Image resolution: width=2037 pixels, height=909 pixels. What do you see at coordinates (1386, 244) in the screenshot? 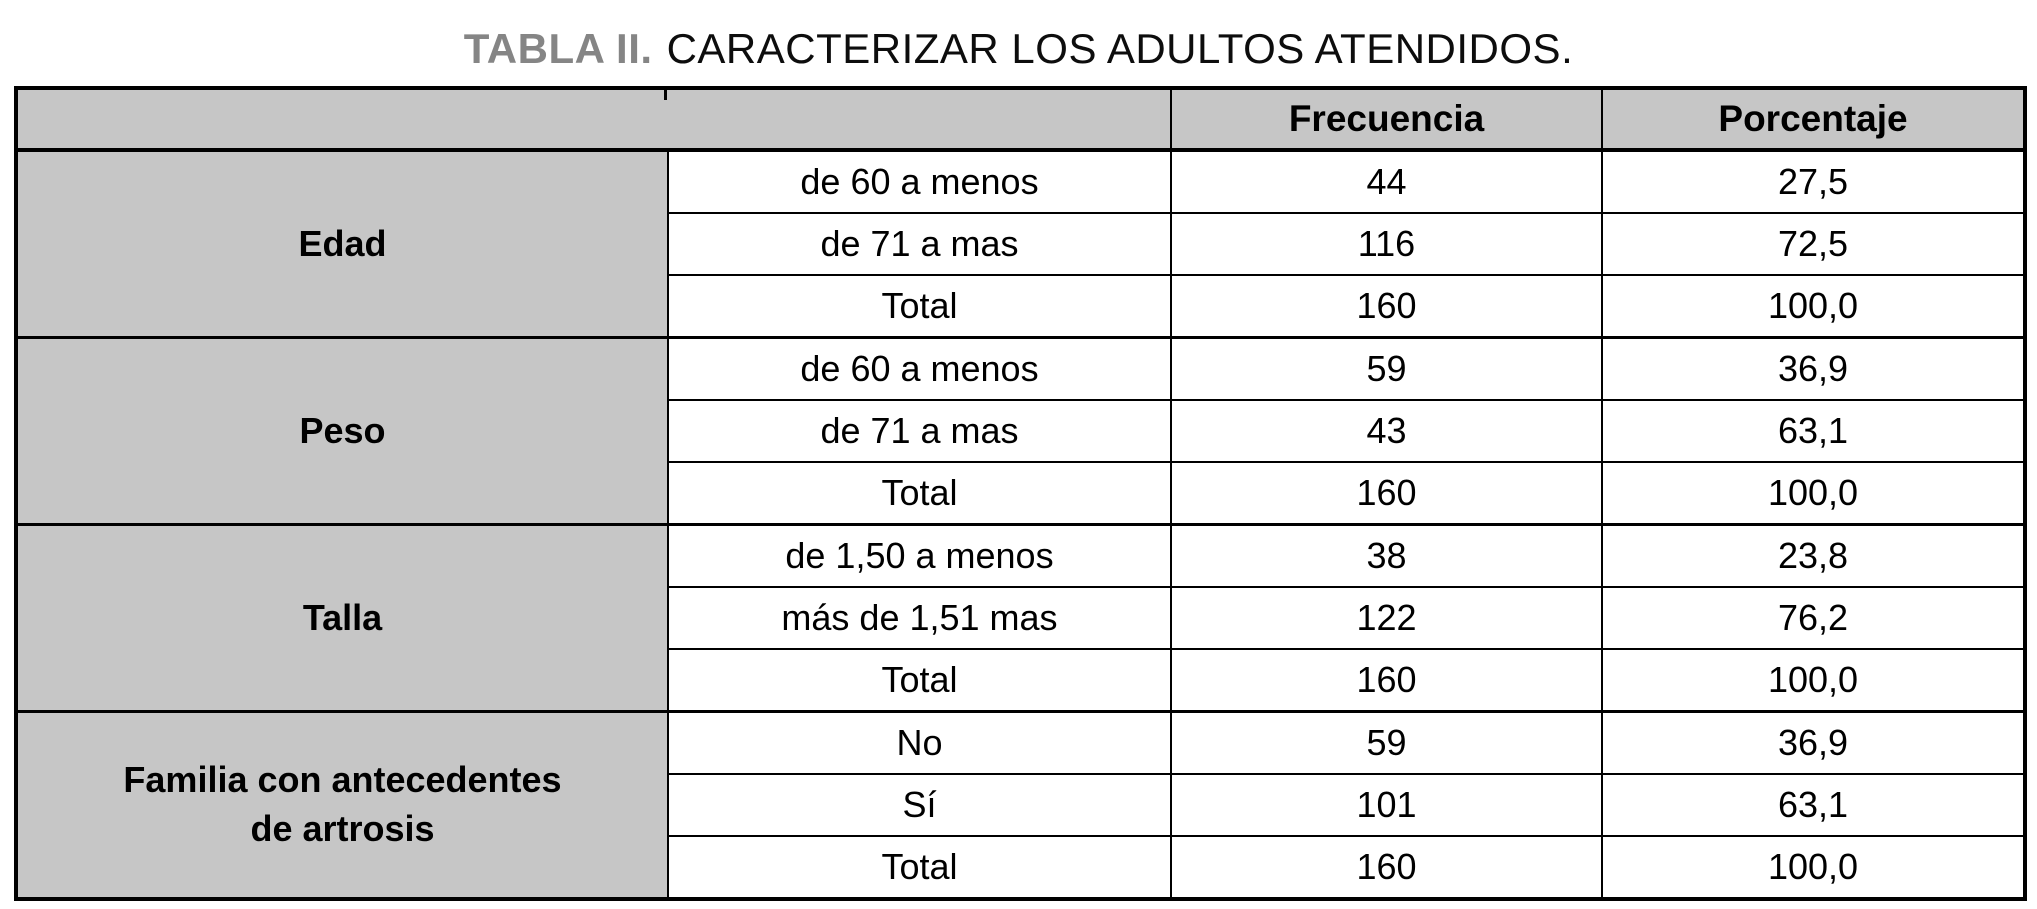
I see `frequency-cell: 116` at bounding box center [1386, 244].